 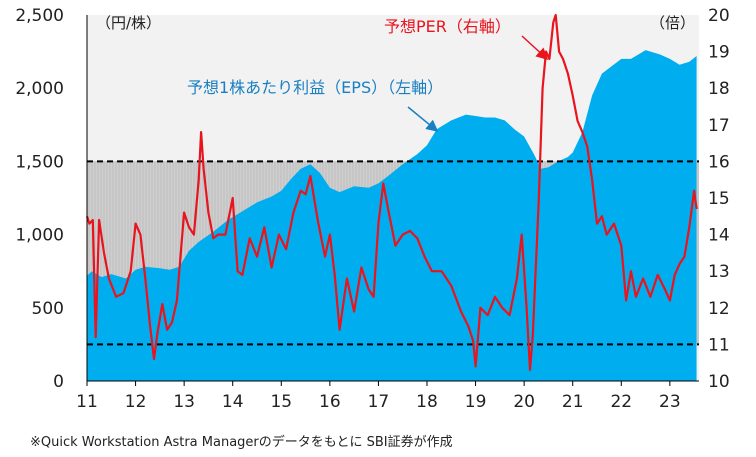 I want to click on x-axis-ticks: 11 12 13 14 15 16 17 18 19 20 21 22 23, so click(x=378, y=396).